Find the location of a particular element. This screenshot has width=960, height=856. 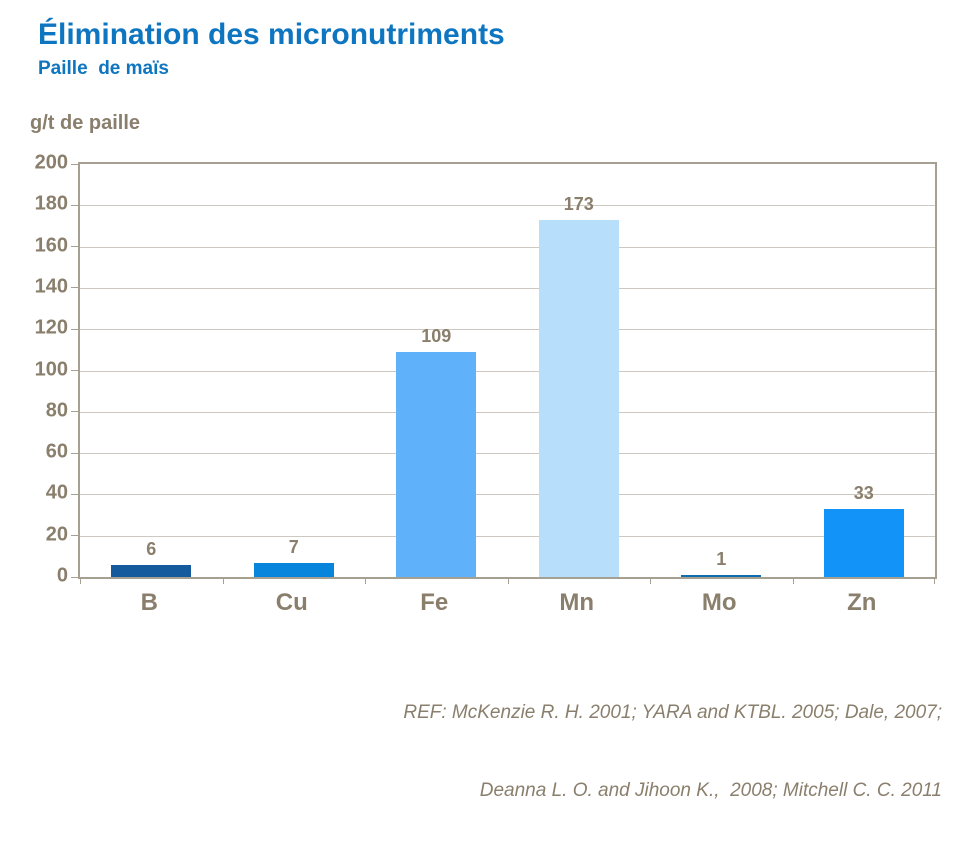

bar-fe is located at coordinates (436, 464).